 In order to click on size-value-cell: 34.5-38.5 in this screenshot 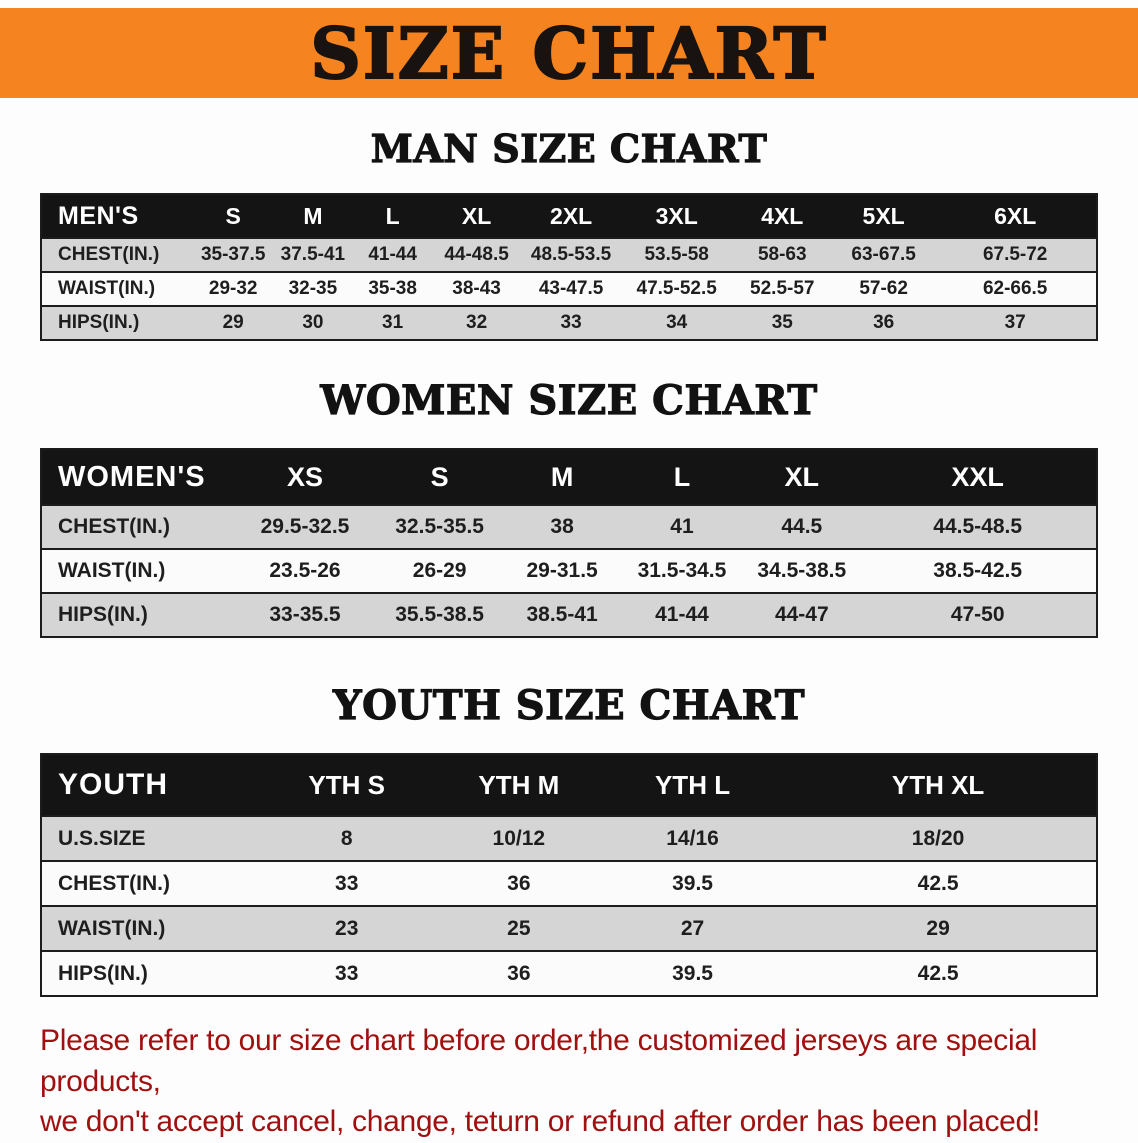, I will do `click(802, 570)`.